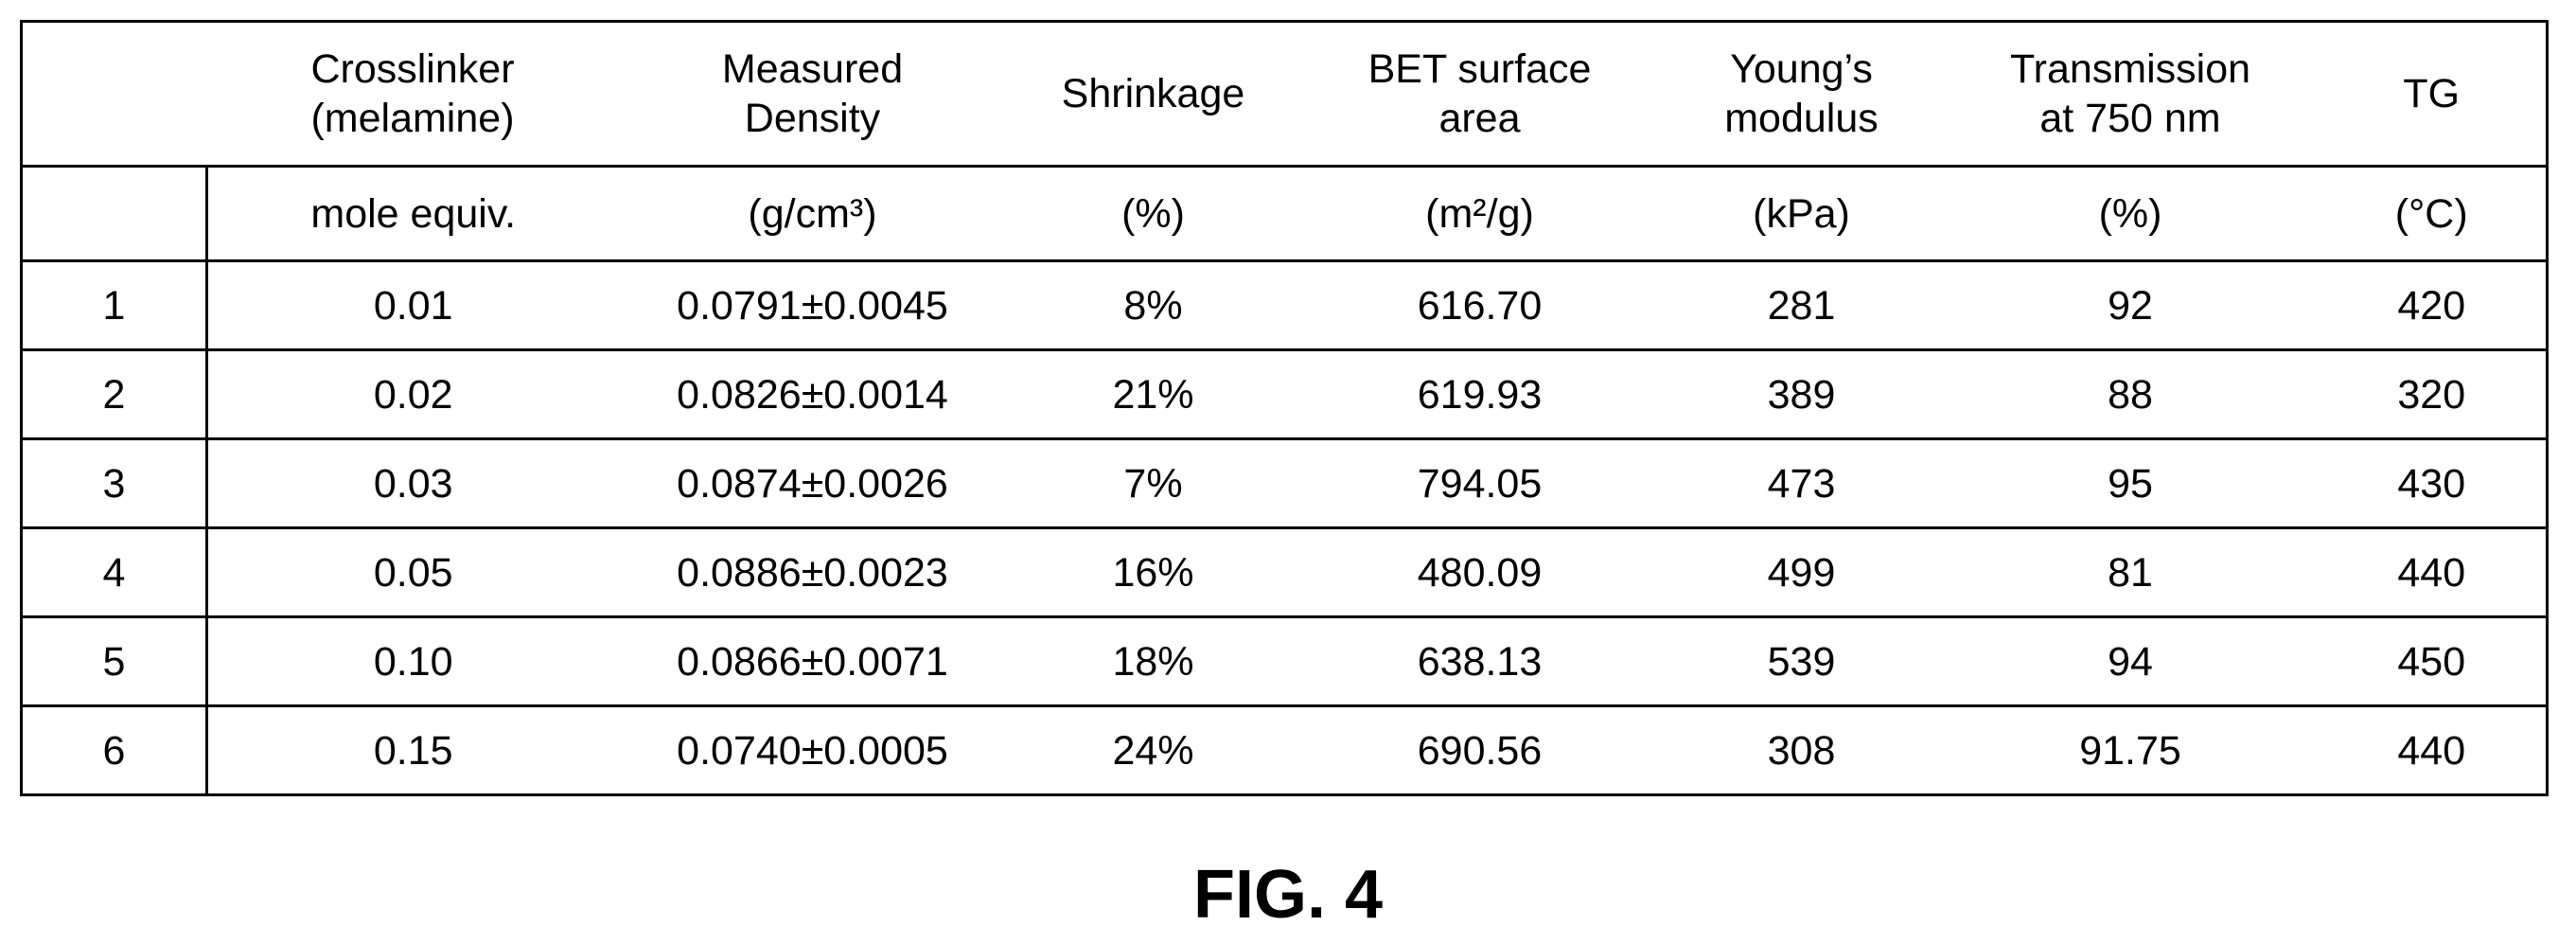  I want to click on column-header-density: Measured Density, so click(812, 94).